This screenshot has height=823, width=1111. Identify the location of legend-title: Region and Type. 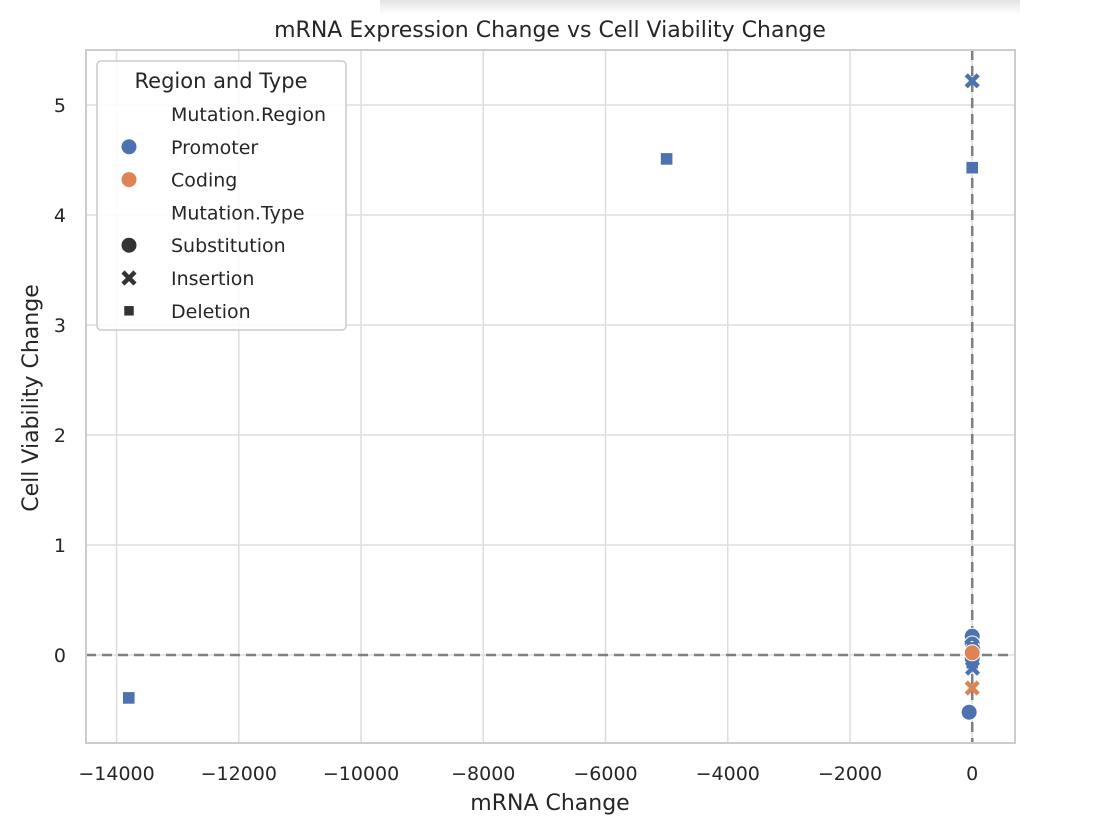
(221, 81).